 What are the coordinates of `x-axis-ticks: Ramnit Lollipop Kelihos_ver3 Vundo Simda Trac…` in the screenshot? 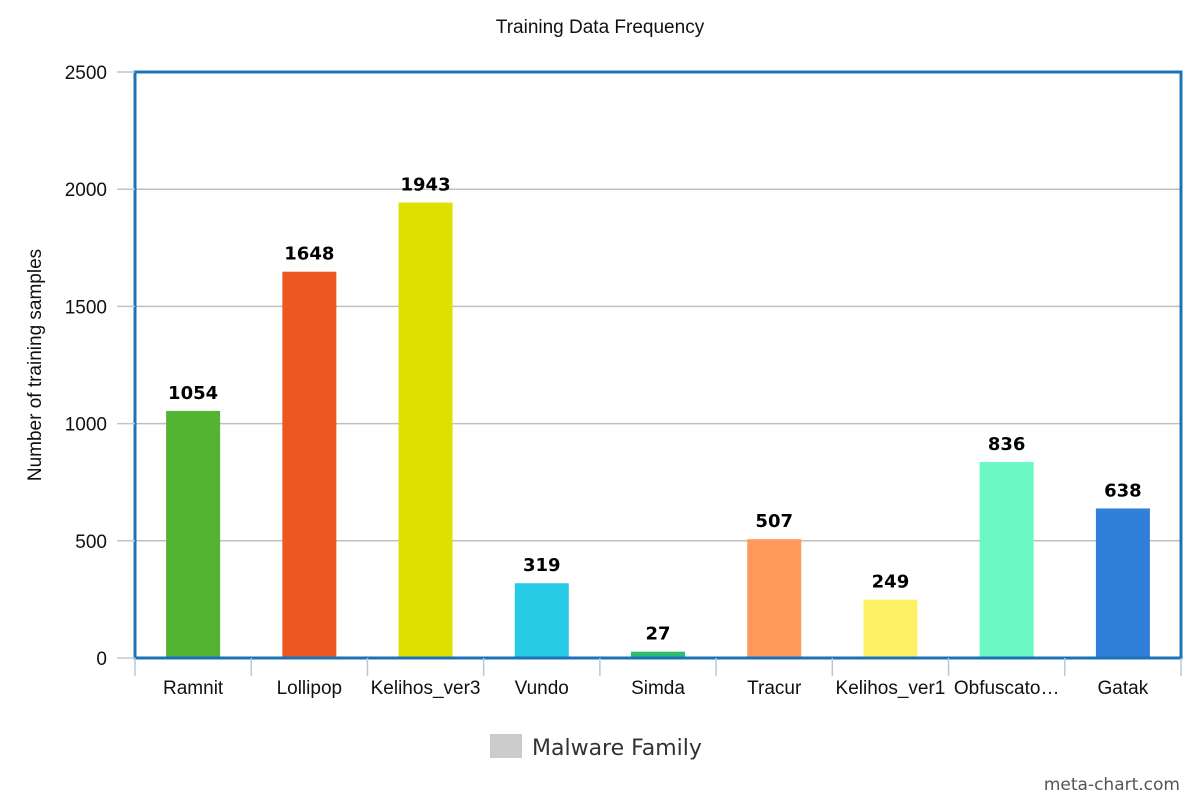 It's located at (658, 678).